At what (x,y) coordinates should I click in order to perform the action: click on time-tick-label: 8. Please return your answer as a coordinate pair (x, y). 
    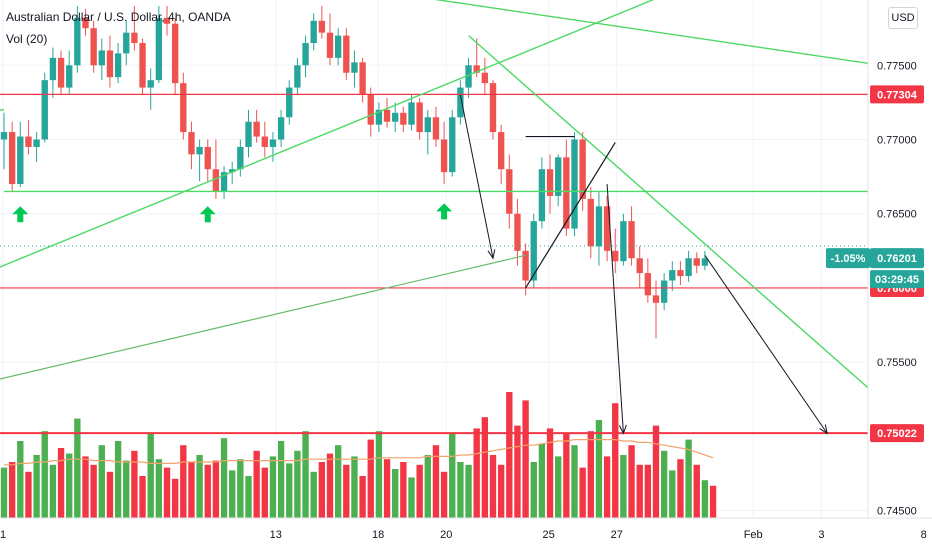
    Looking at the image, I should click on (924, 535).